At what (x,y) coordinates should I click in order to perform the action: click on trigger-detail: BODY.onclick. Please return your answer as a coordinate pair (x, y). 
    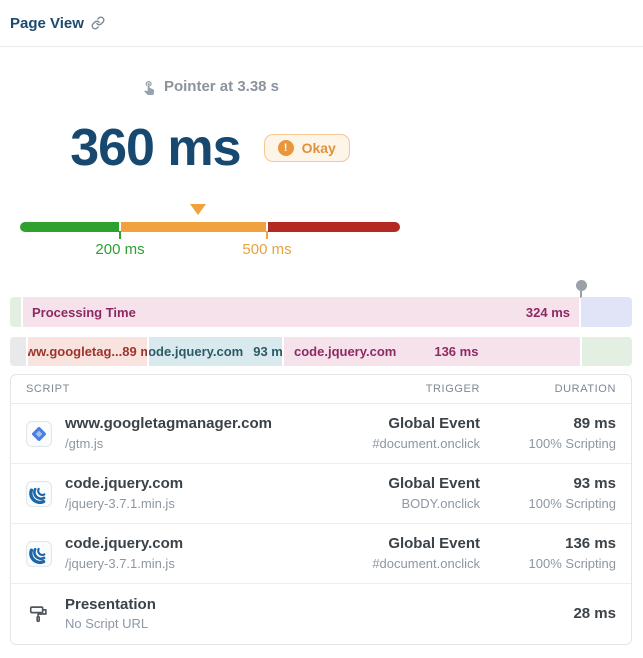
    Looking at the image, I should click on (440, 503).